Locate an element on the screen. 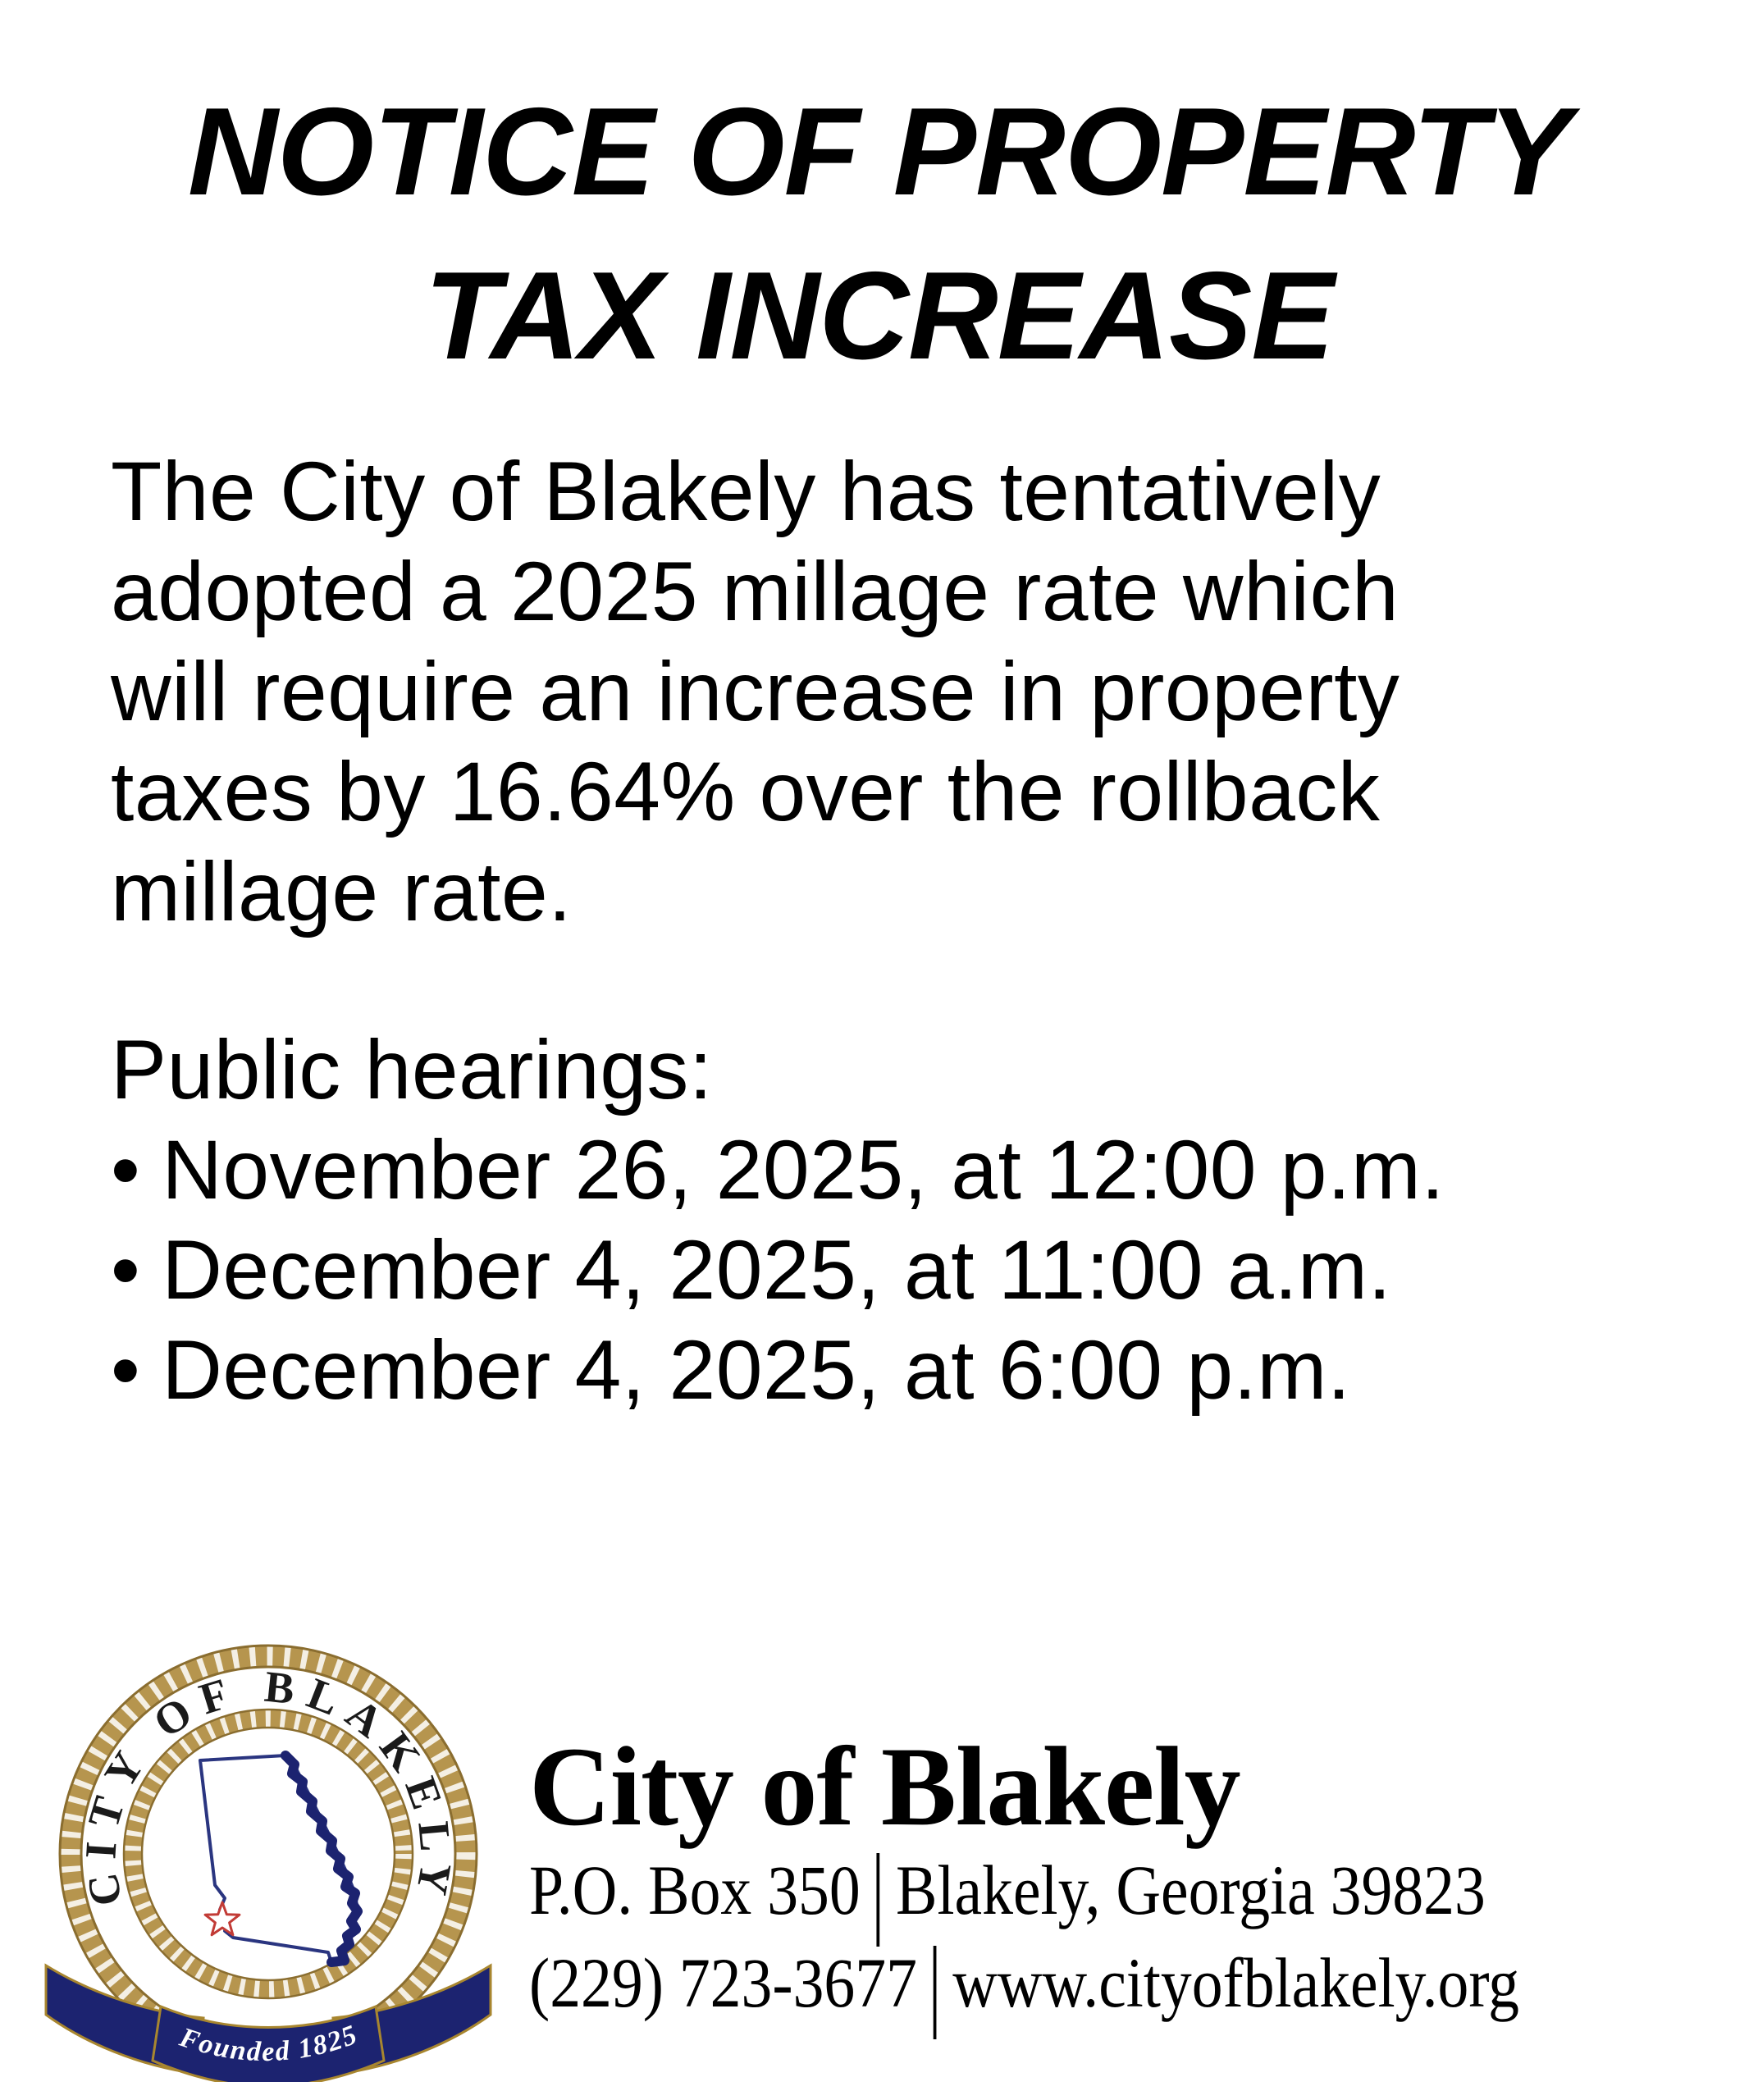 The width and height of the screenshot is (1758, 2100). website-url: www.cityofblakely.org is located at coordinates (1236, 1983).